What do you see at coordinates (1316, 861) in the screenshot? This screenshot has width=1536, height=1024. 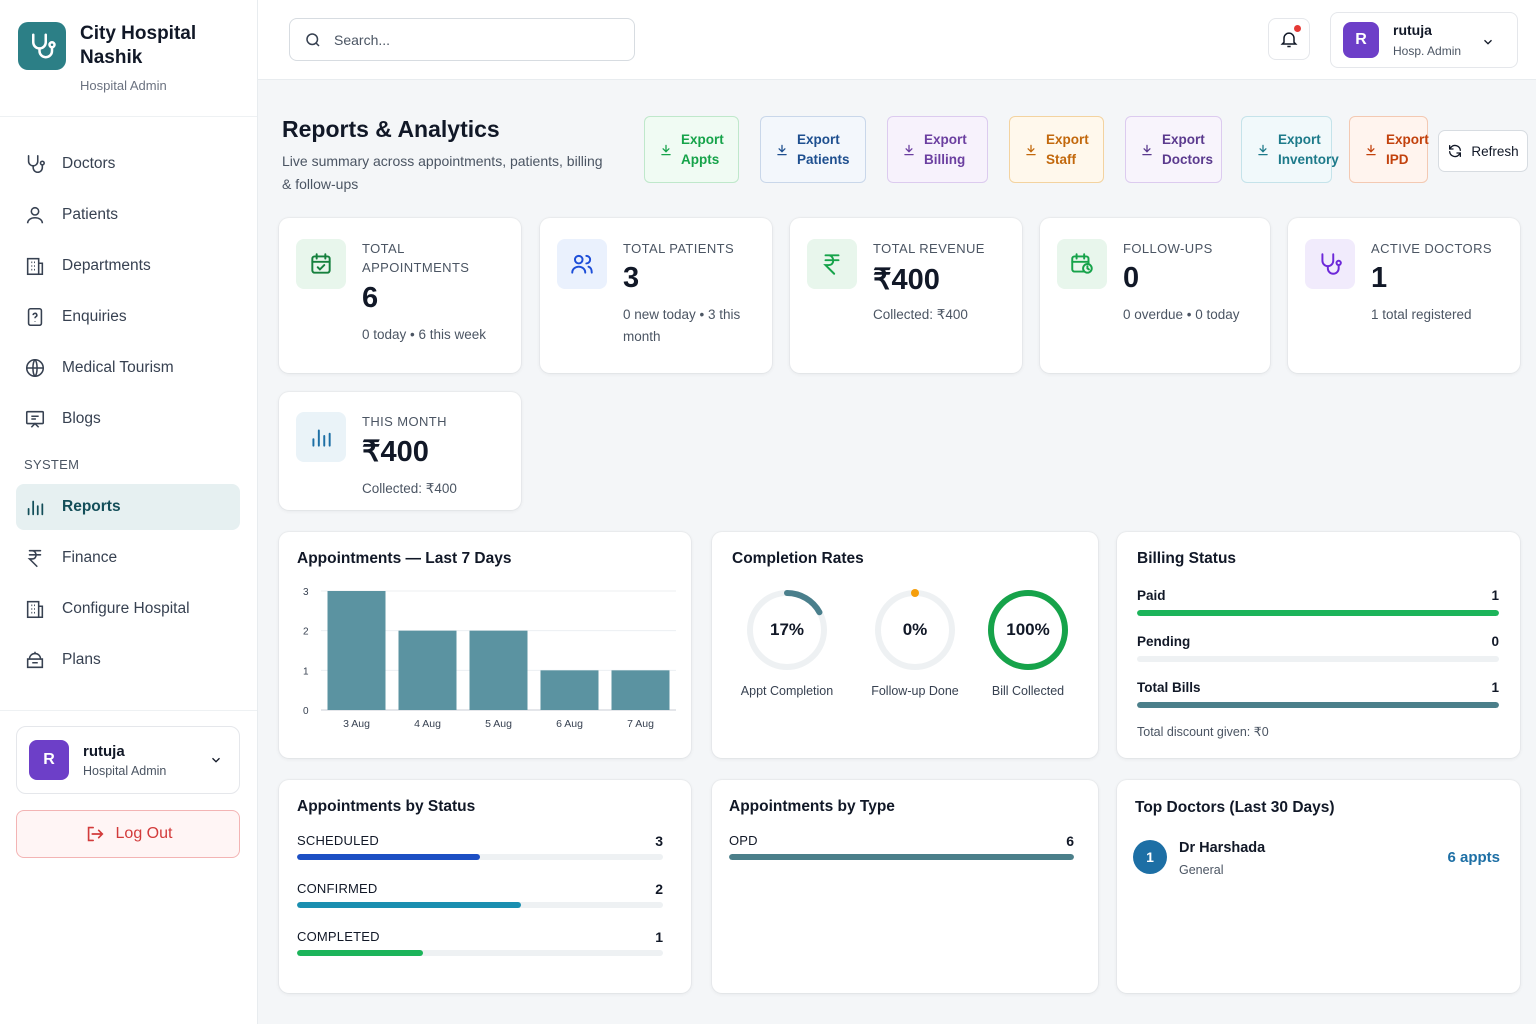 I see `doctor-row: 1 Dr Harshada General 6 appts` at bounding box center [1316, 861].